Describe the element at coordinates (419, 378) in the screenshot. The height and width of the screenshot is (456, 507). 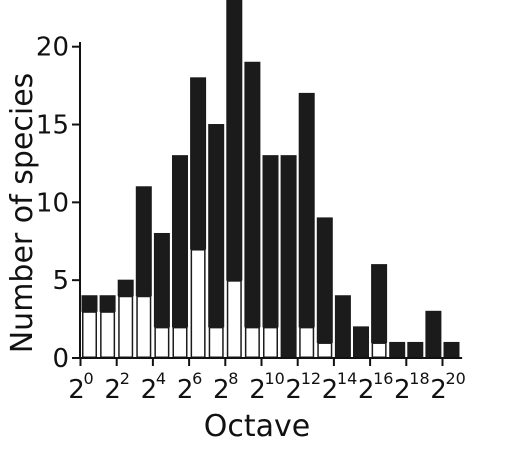
I see `x-tick-exponent-18: 18` at that location.